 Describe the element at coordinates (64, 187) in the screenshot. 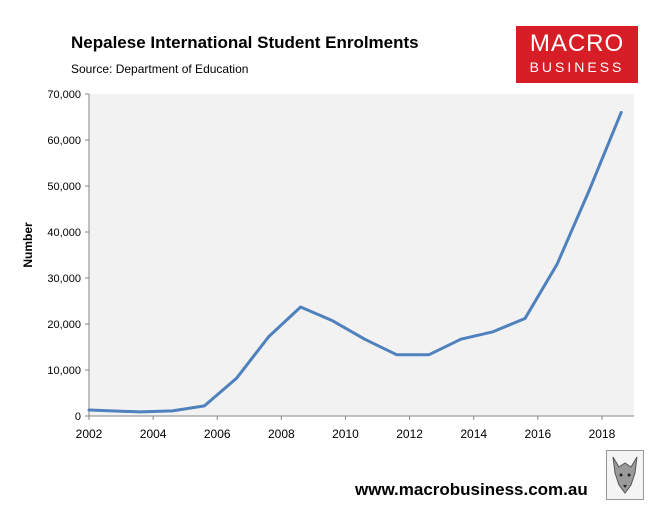

I see `y-tick-label: 50,000` at that location.